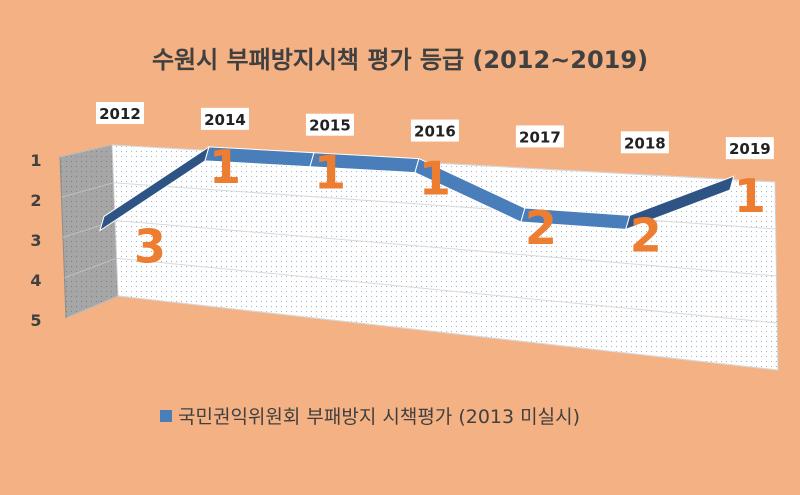 Image resolution: width=800 pixels, height=495 pixels. I want to click on chart-title: 수원시 부패방지시책 평가 등급 (2012~2019), so click(400, 60).